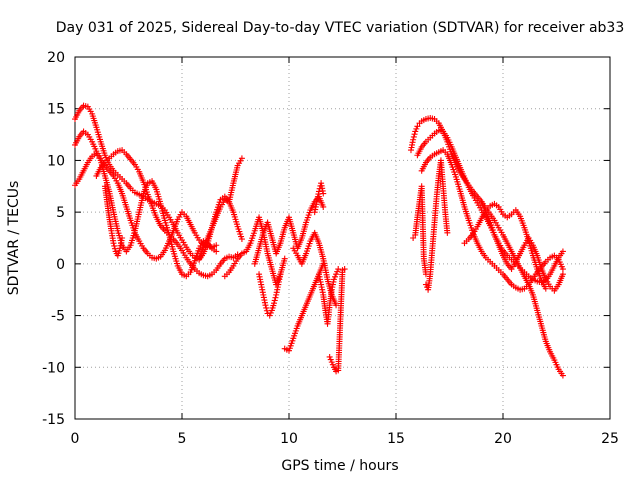 This screenshot has width=640, height=480. Describe the element at coordinates (56, 161) in the screenshot. I see `y-tick-label: 10` at that location.